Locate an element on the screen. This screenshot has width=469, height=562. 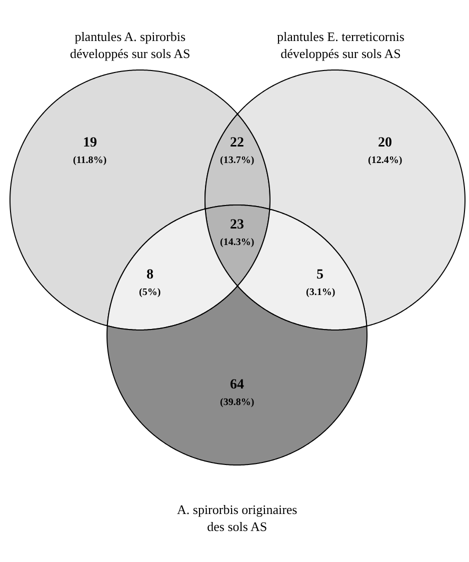
data-label: 19 is located at coordinates (90, 143).